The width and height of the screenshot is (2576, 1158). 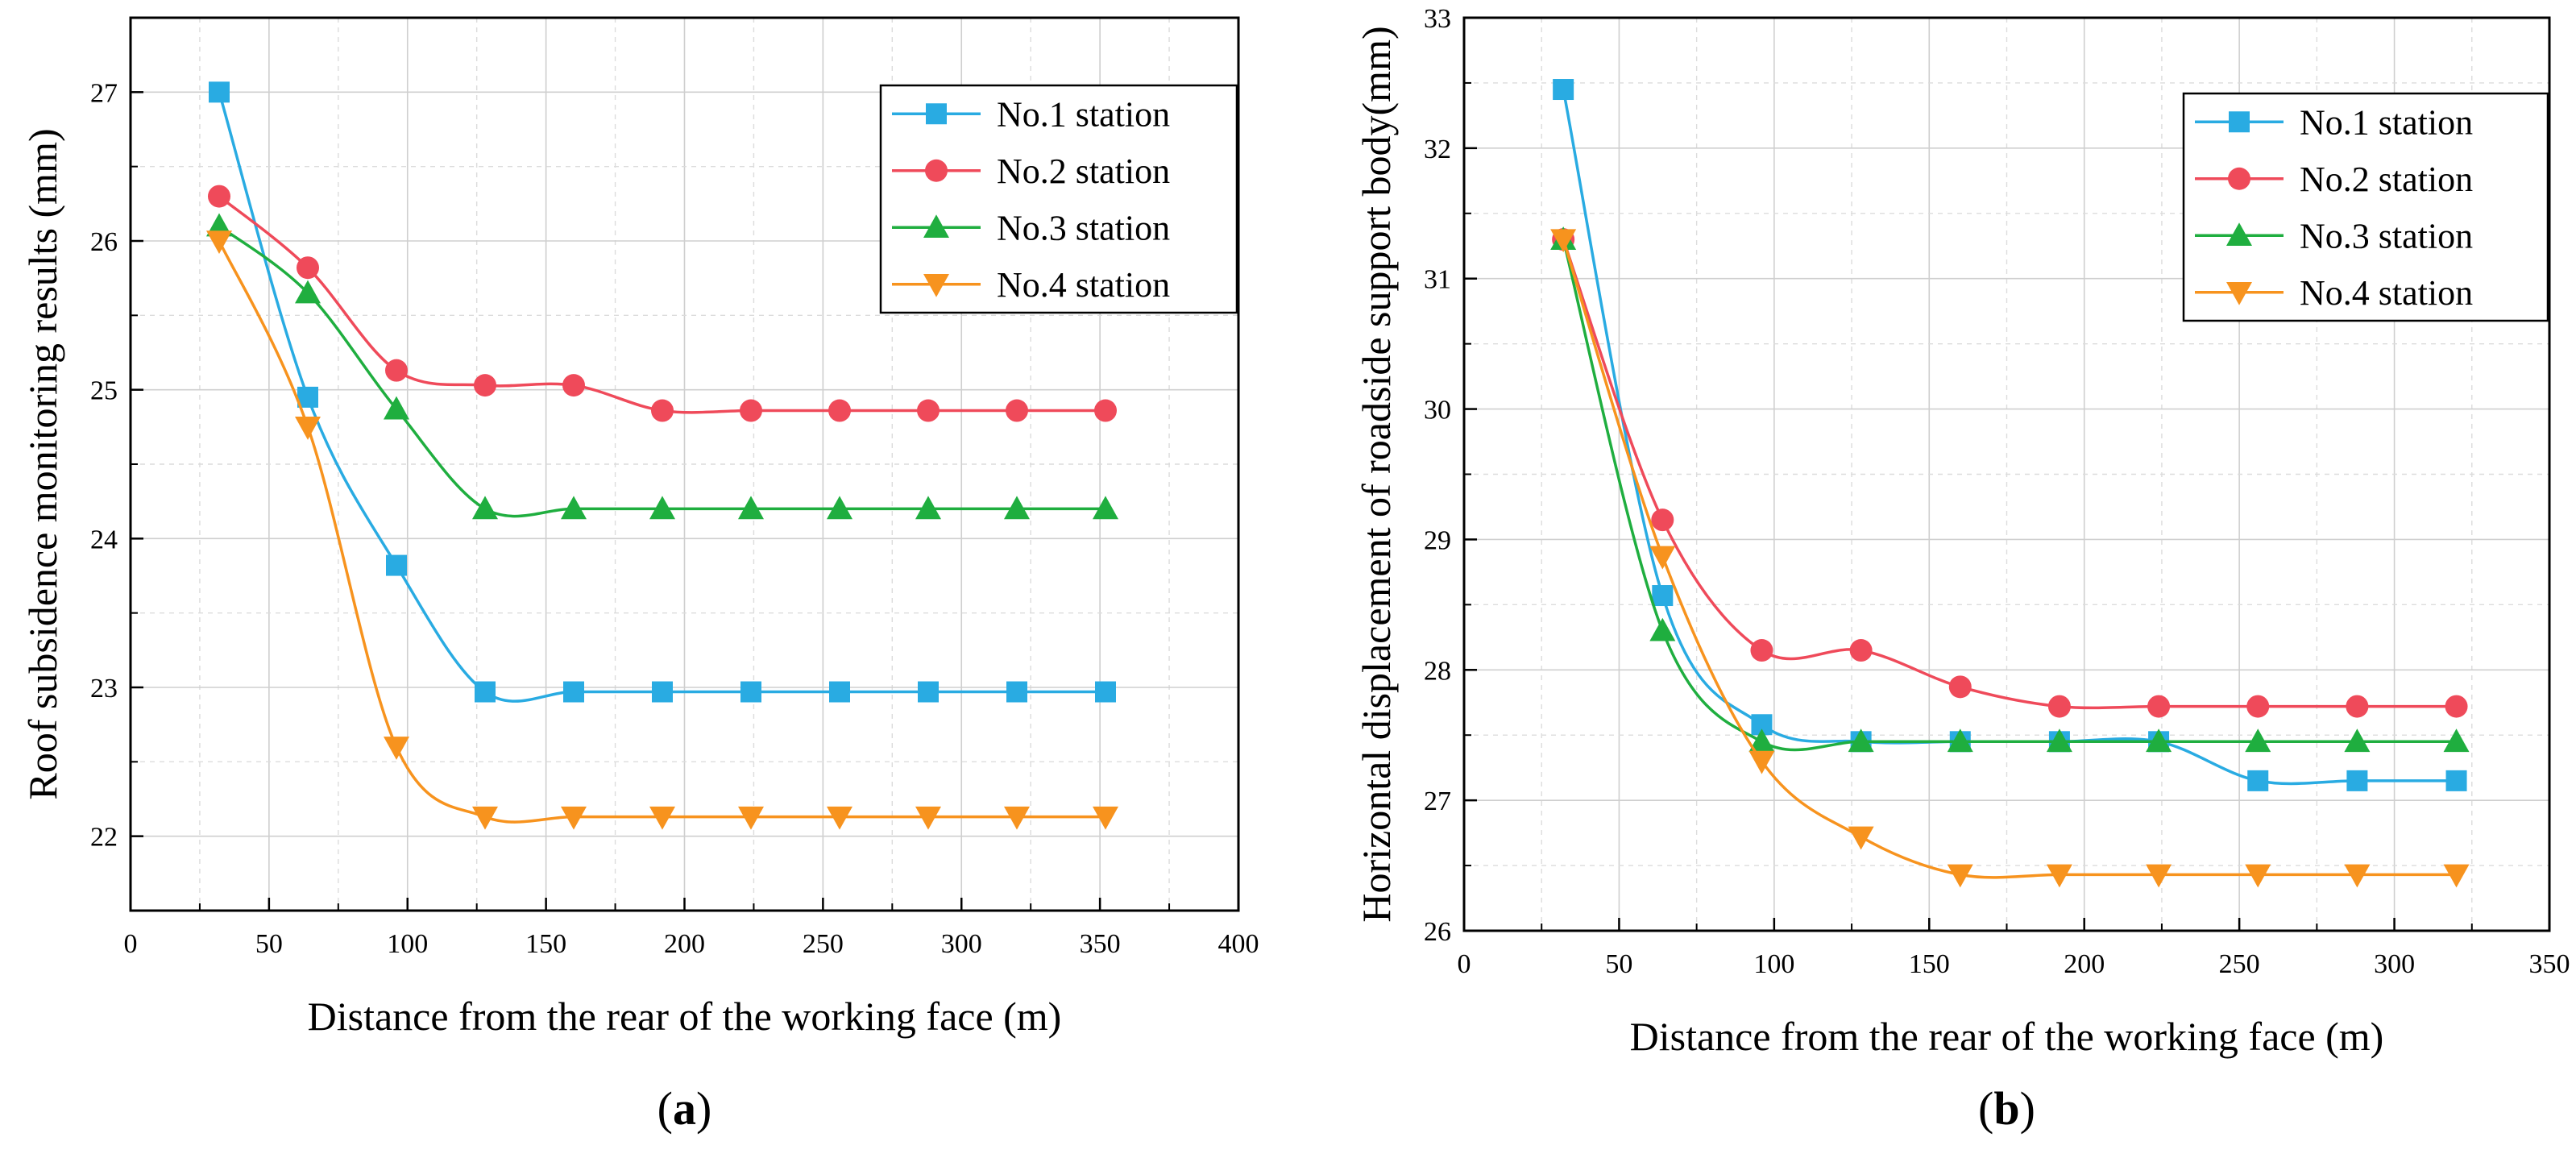 I want to click on x-tick-label: 400, so click(x=1238, y=944).